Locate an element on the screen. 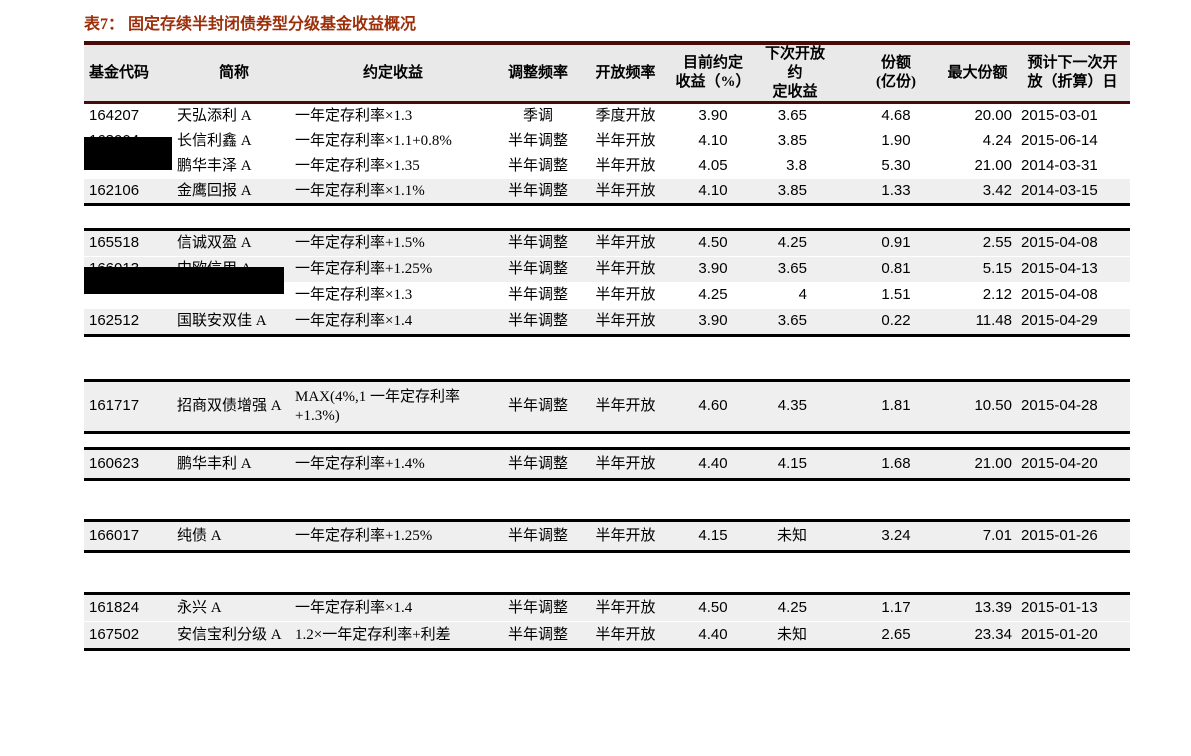 This screenshot has height=756, width=1191. cell-agreed-income: 一年定存利率+1.5% is located at coordinates (393, 243).